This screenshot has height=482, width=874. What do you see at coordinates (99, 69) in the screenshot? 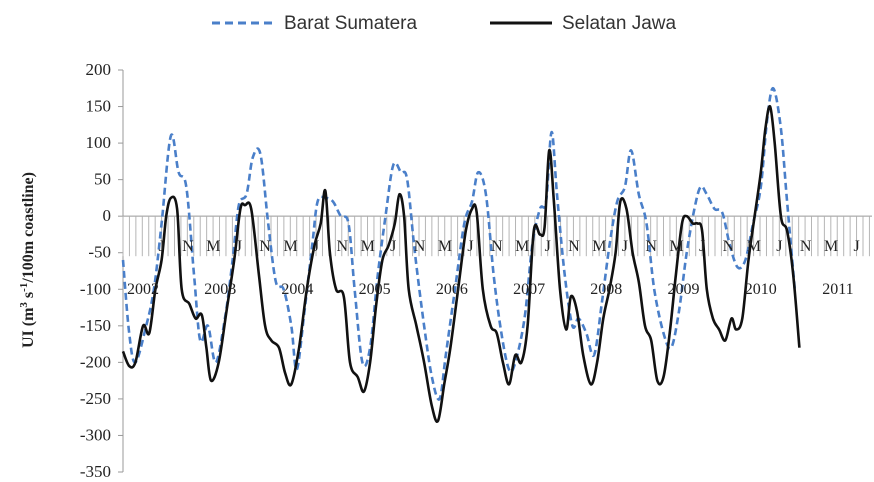
I see `y-tick-label: 200` at bounding box center [99, 69].